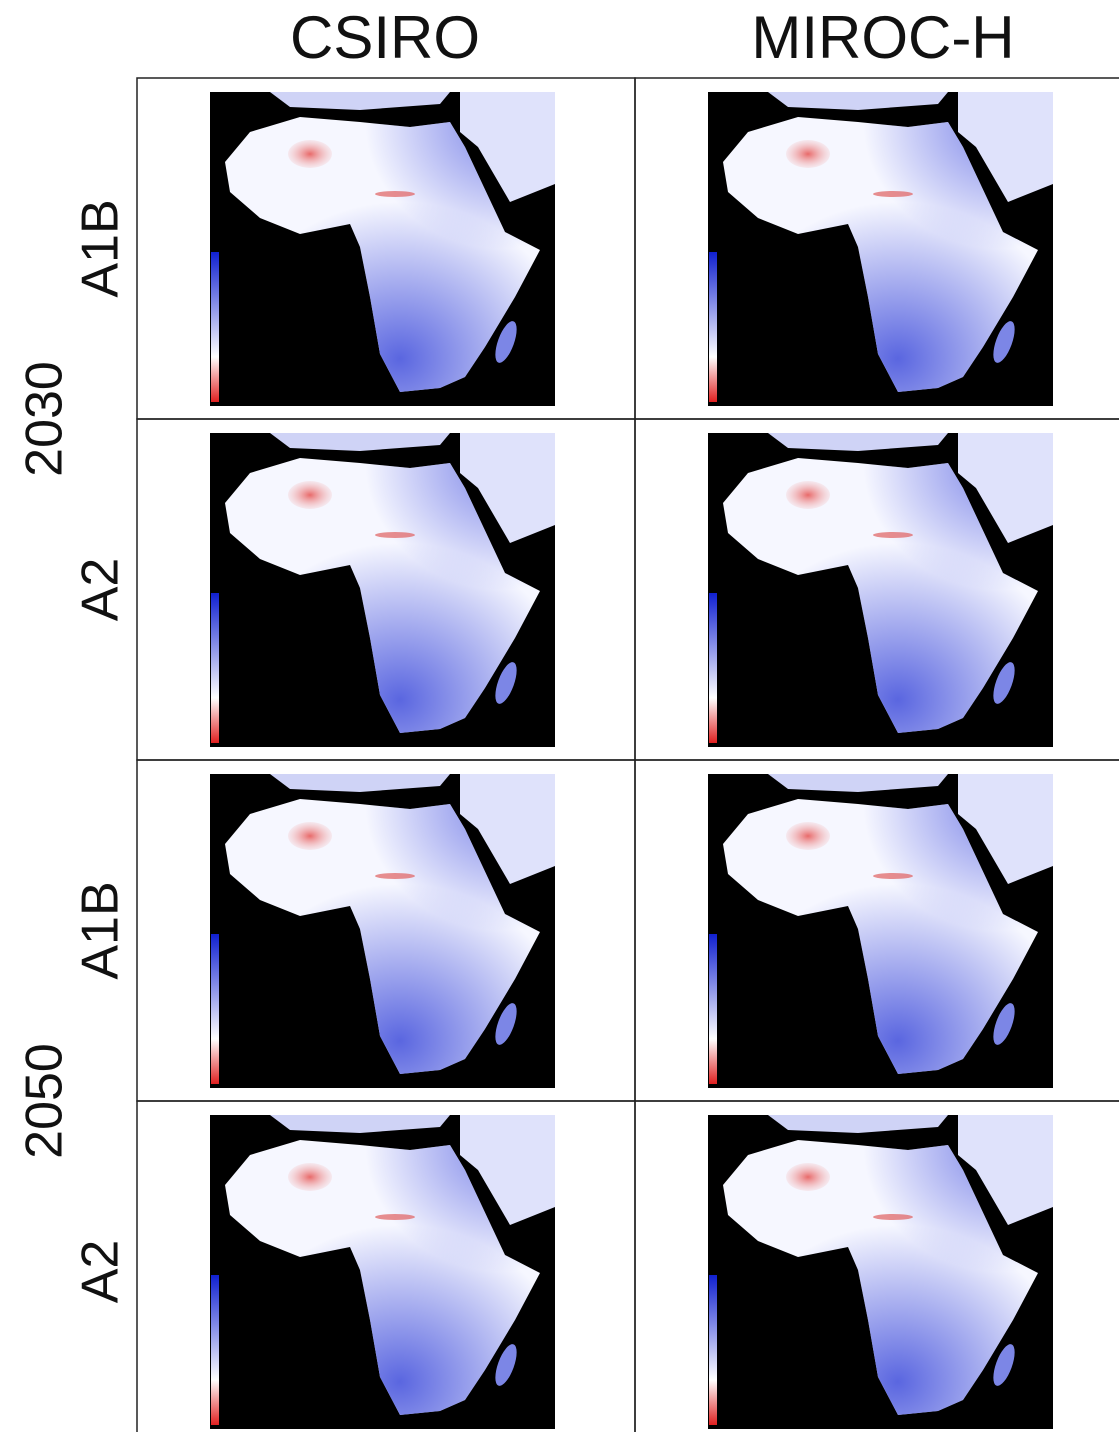 Image resolution: width=1119 pixels, height=1432 pixels. What do you see at coordinates (45, 419) in the screenshot?
I see `year-label: 2030` at bounding box center [45, 419].